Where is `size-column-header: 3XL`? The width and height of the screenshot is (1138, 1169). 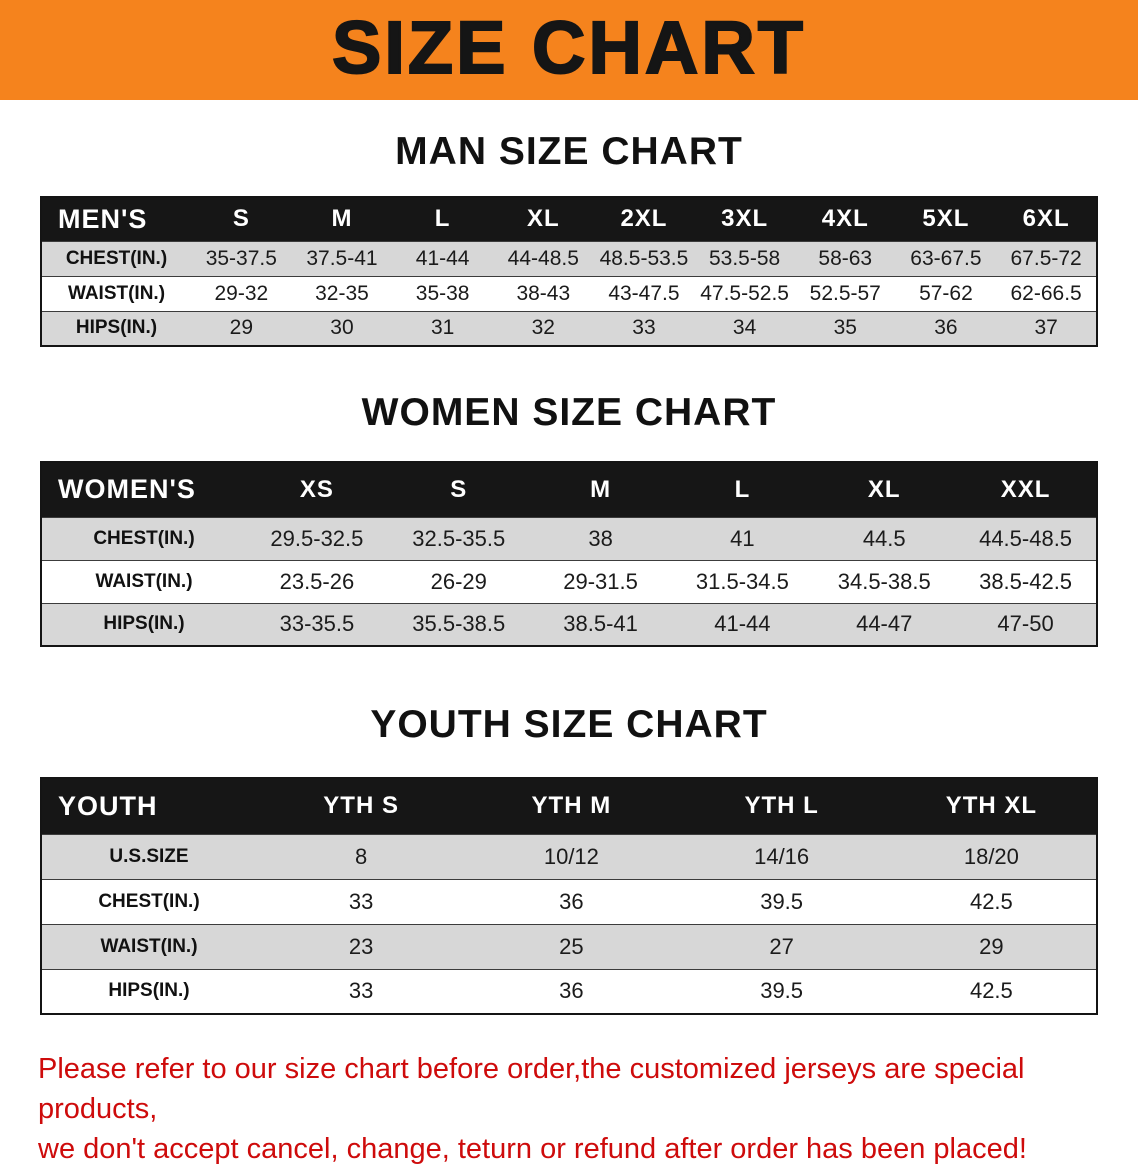 size-column-header: 3XL is located at coordinates (745, 219).